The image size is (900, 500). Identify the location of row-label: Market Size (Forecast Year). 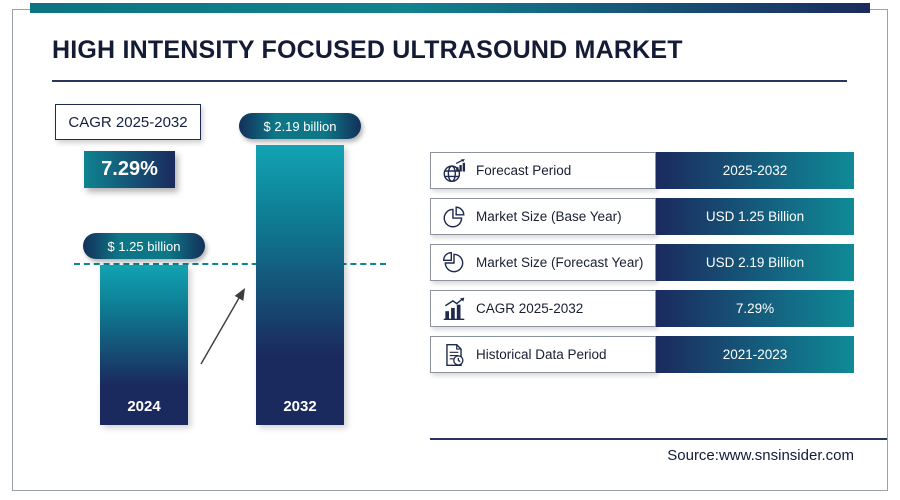
(560, 262).